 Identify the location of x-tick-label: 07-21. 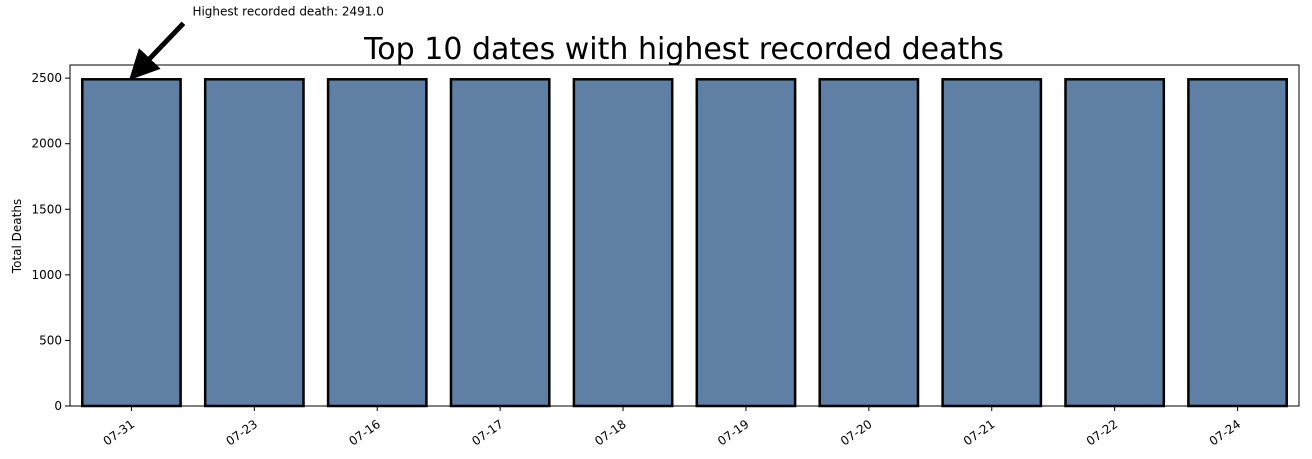
(979, 432).